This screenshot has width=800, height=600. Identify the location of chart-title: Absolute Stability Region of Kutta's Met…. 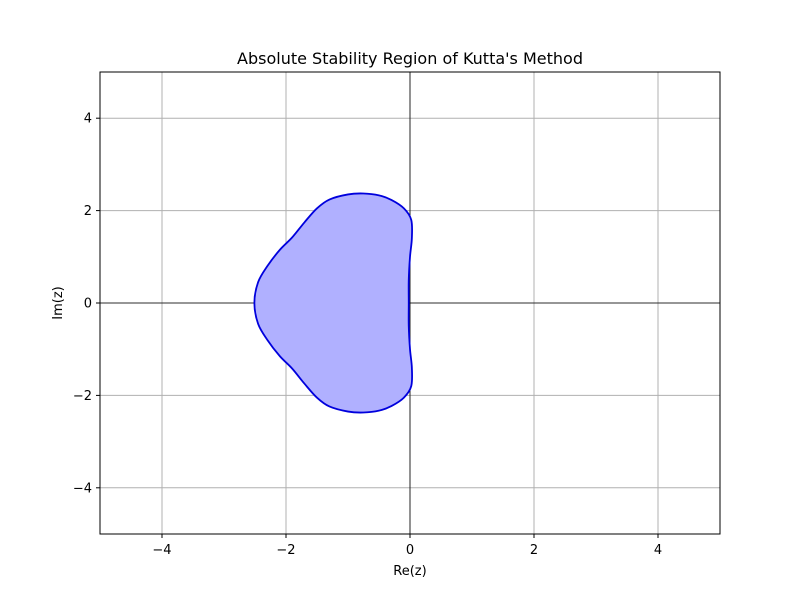
(410, 58).